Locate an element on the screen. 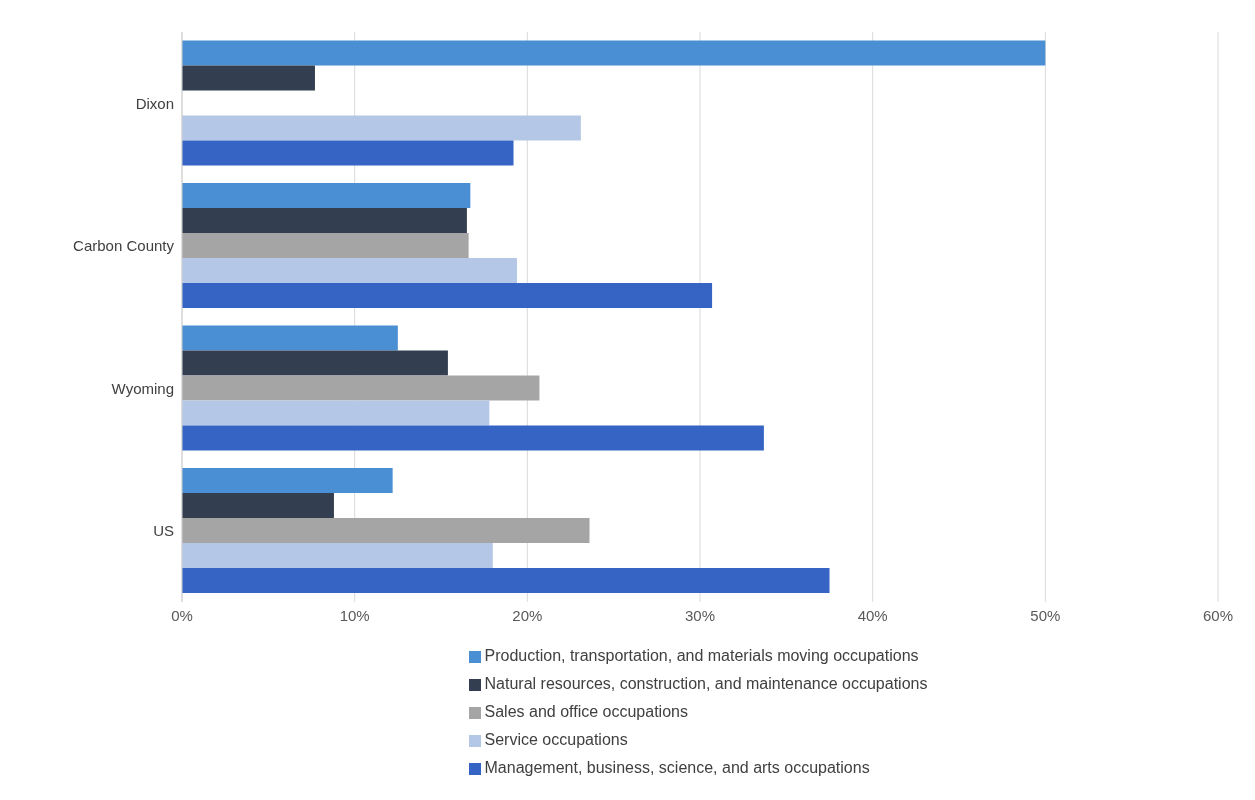 Image resolution: width=1255 pixels, height=800 pixels. legend-label: Sales and office occupations is located at coordinates (586, 711).